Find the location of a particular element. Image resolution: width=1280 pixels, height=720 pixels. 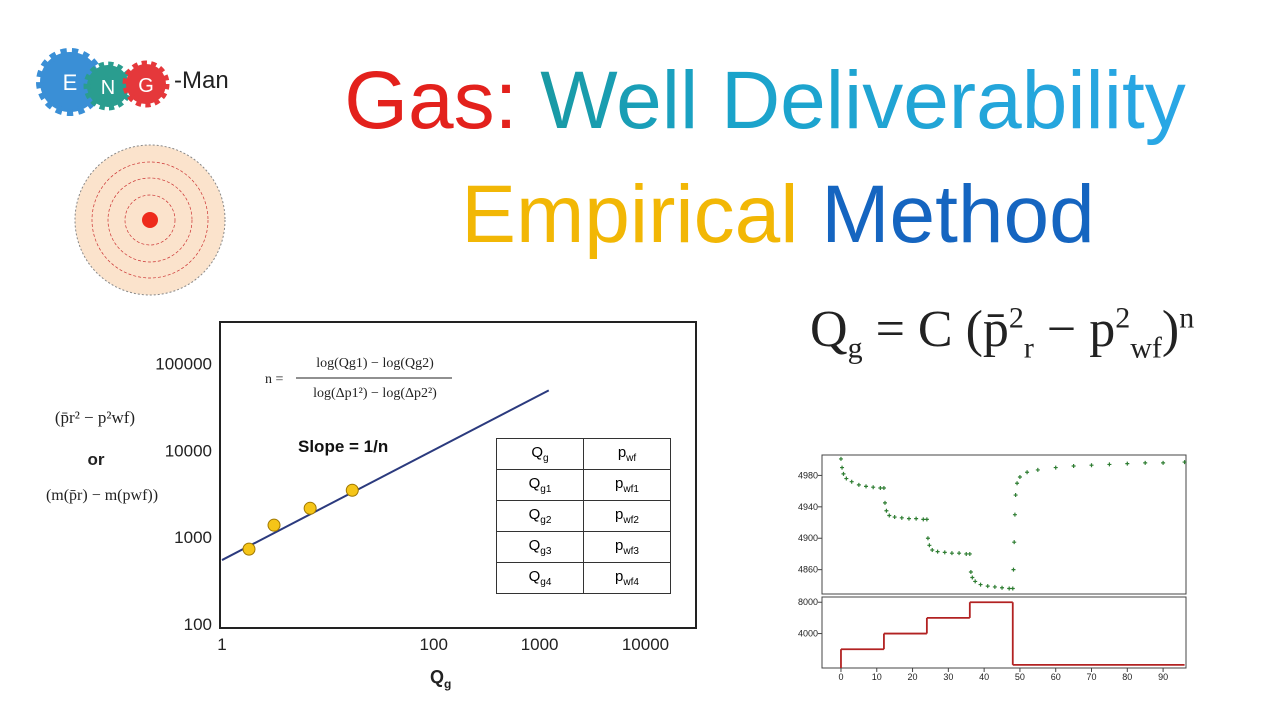

table-row: Qg1 pwf1 is located at coordinates (583, 485).